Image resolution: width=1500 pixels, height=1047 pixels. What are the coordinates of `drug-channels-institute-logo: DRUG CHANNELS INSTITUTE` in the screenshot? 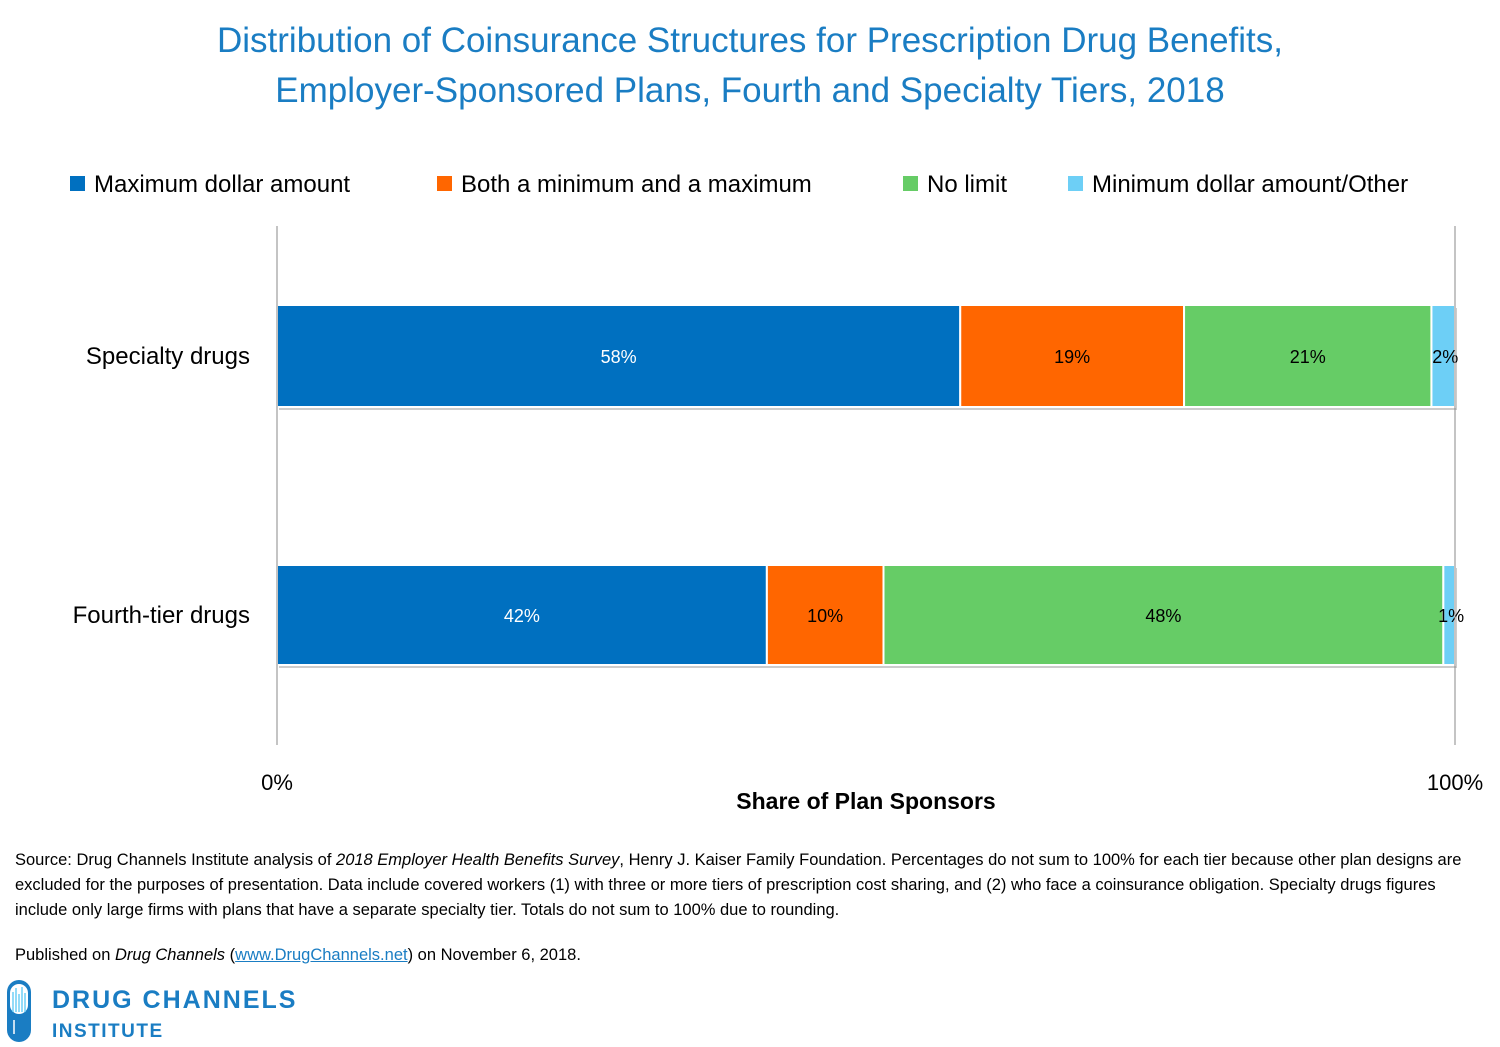 It's located at (152, 1011).